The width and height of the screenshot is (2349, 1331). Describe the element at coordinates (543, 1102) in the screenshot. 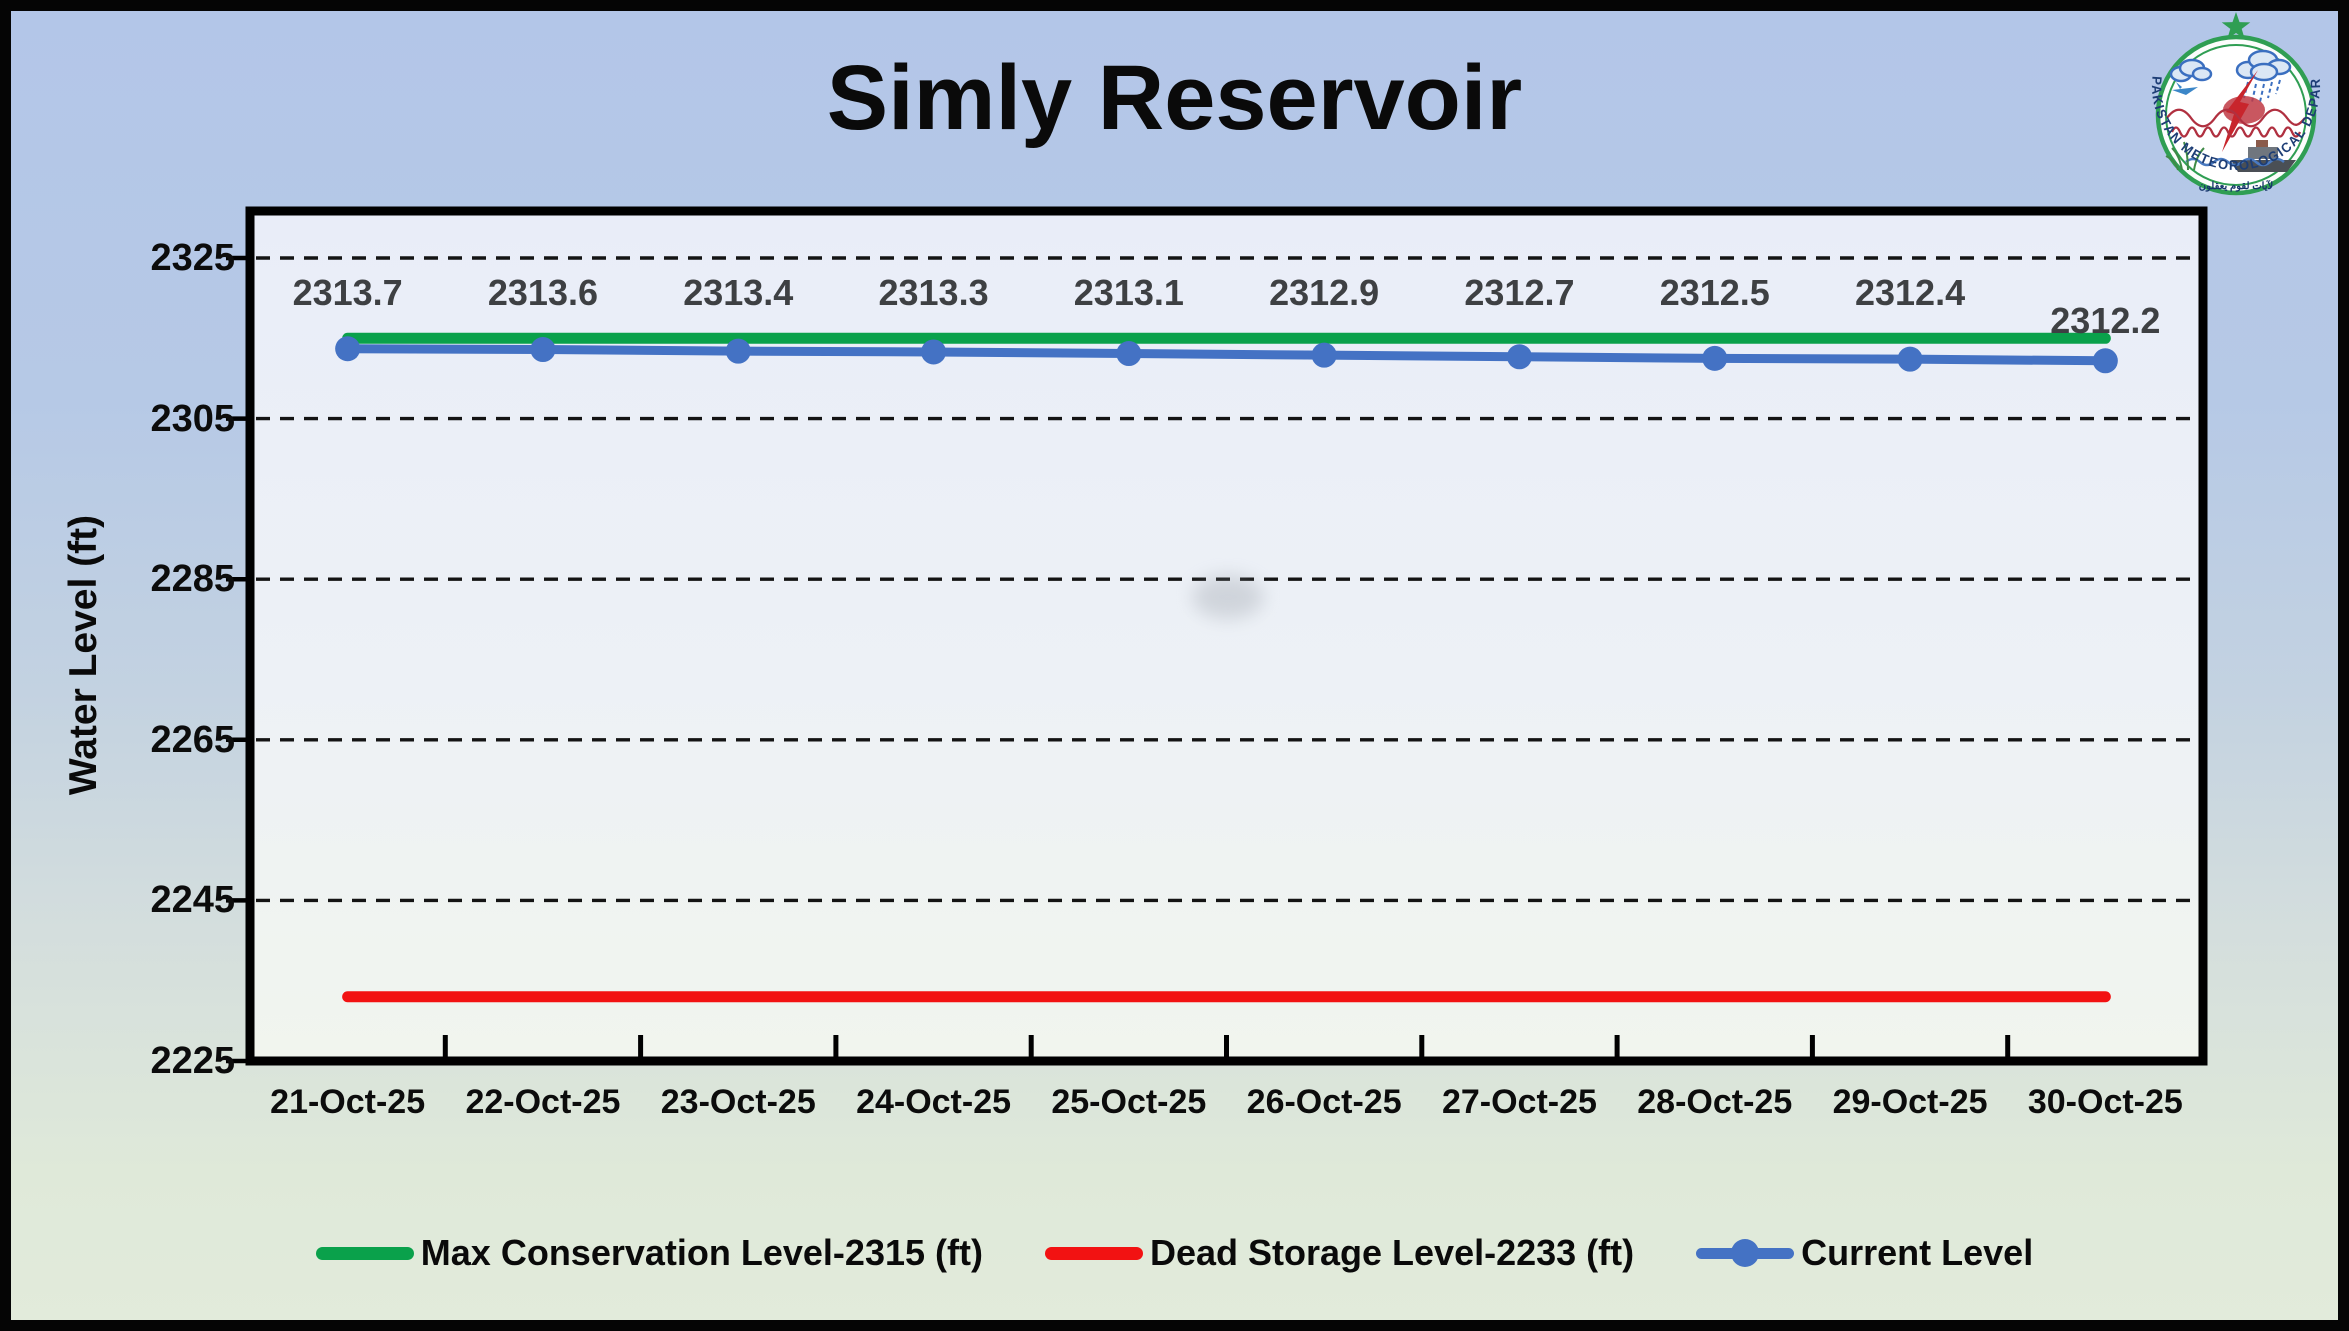

I see `x-tick-label: 22-Oct-25` at that location.